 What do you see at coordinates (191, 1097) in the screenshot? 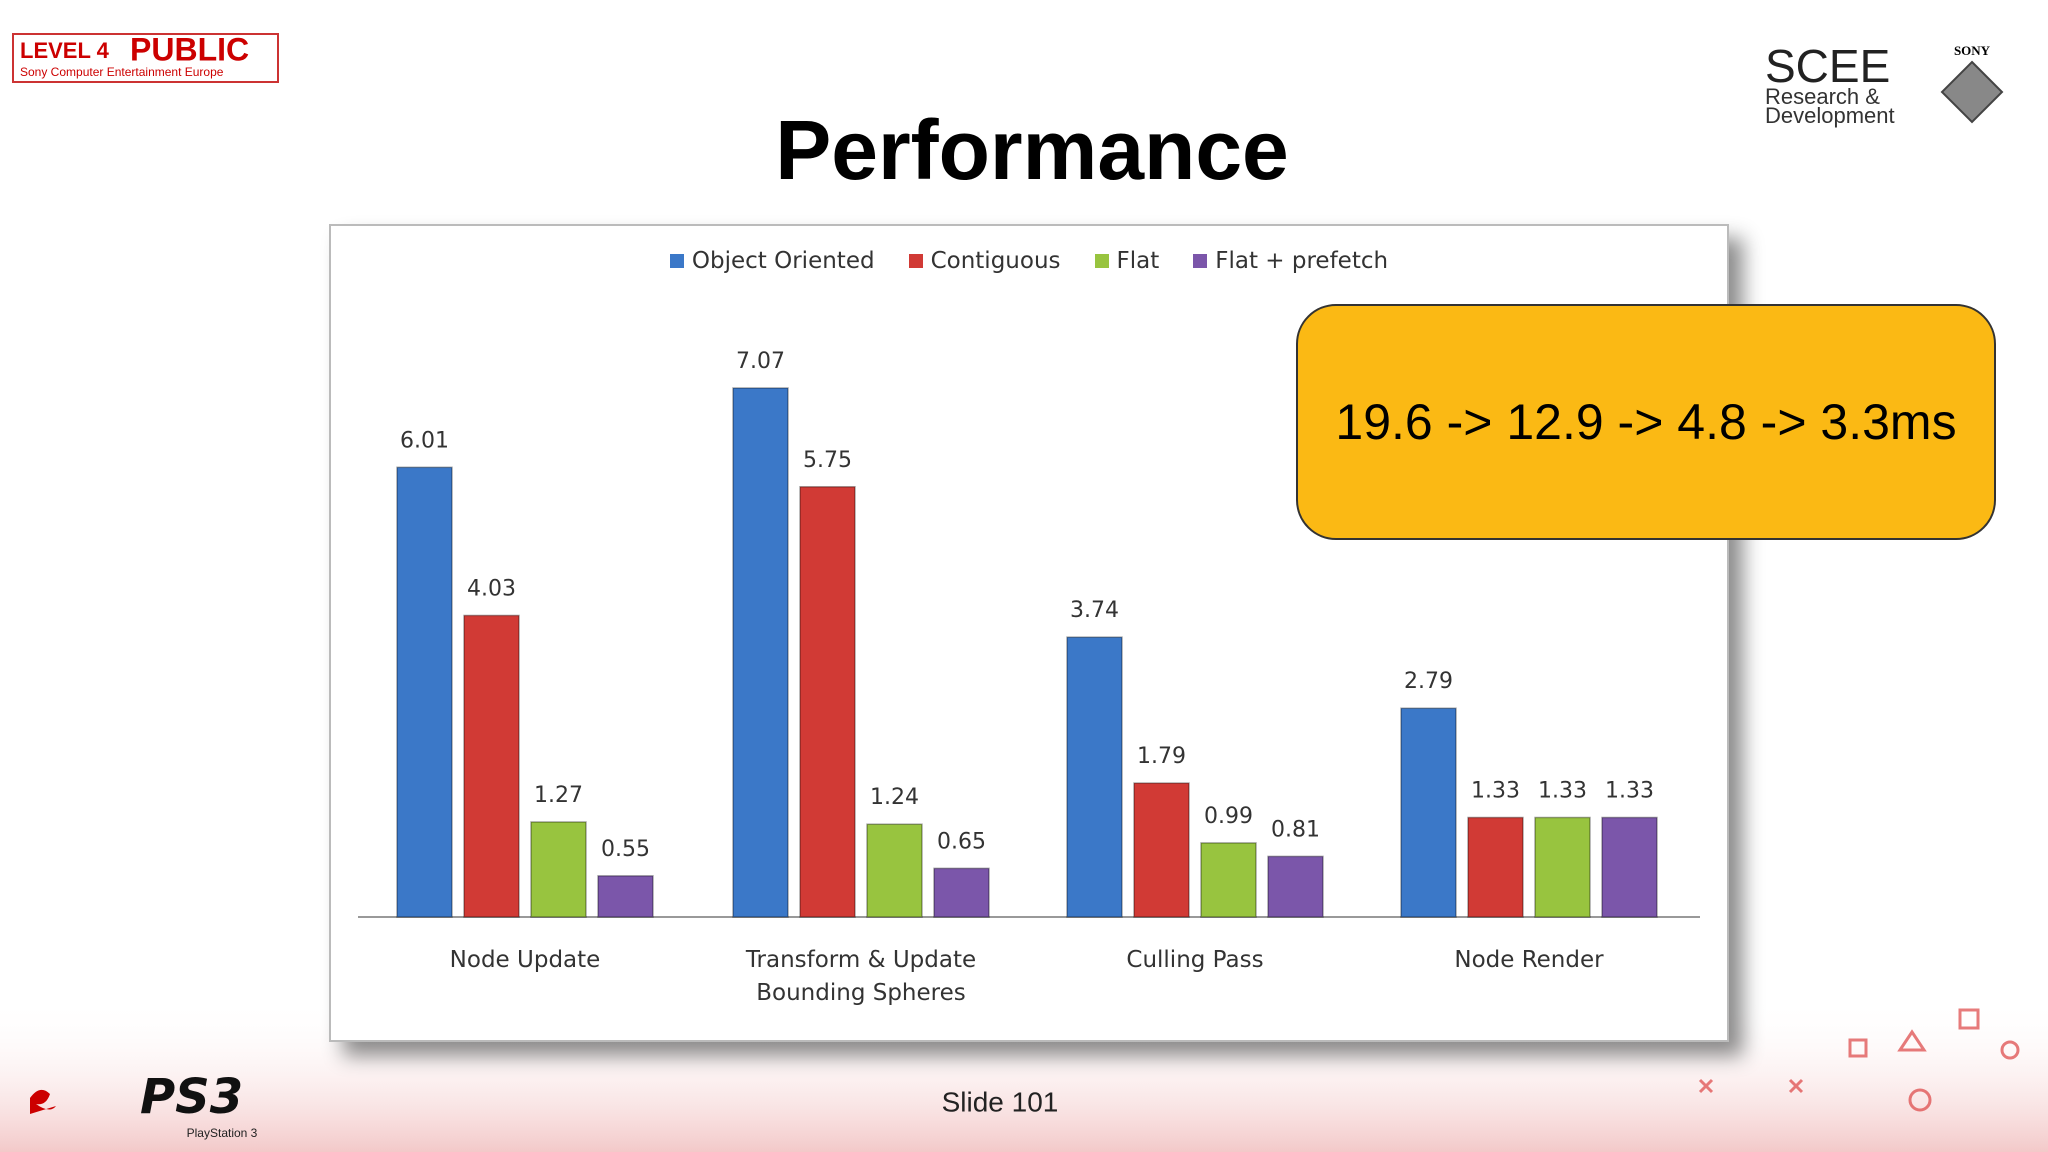
I see `ps3-logo: PS3` at bounding box center [191, 1097].